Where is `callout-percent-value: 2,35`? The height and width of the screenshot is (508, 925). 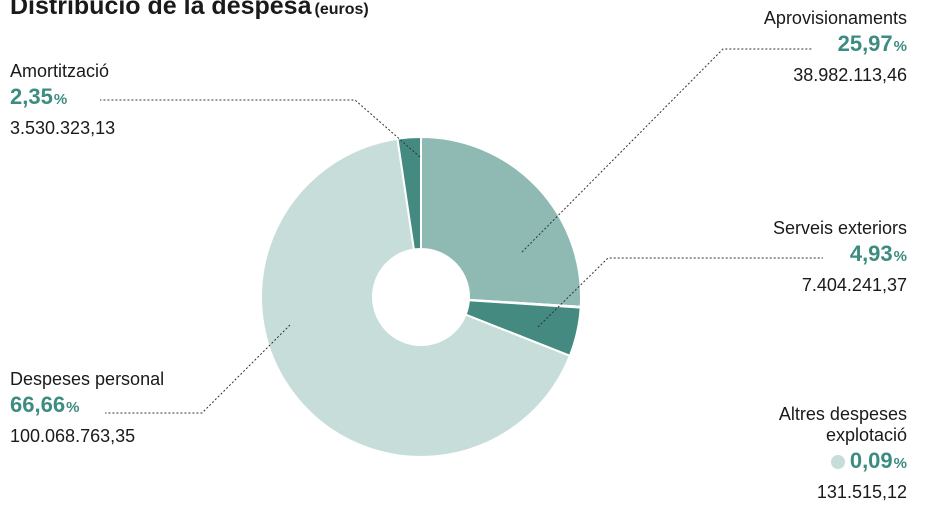
callout-percent-value: 2,35 is located at coordinates (31, 96).